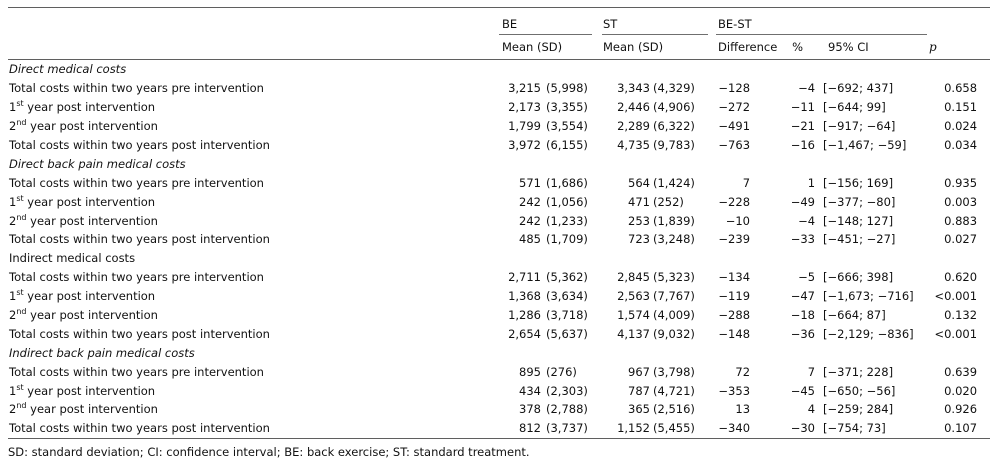 The width and height of the screenshot is (1000, 459). I want to click on difference-cell: −239, so click(734, 239).